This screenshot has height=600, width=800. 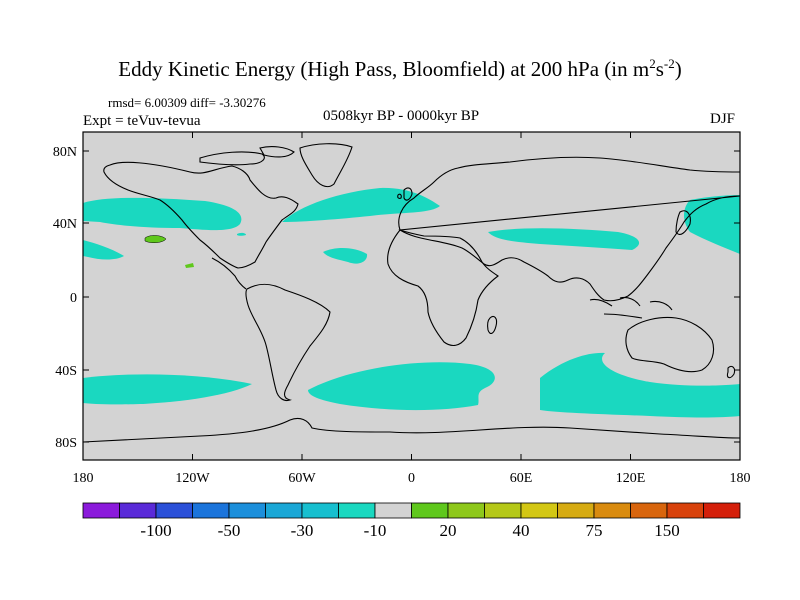 I want to click on colorbar: -100 -50 -30 -10 20 40 75 150, so click(x=411, y=521).